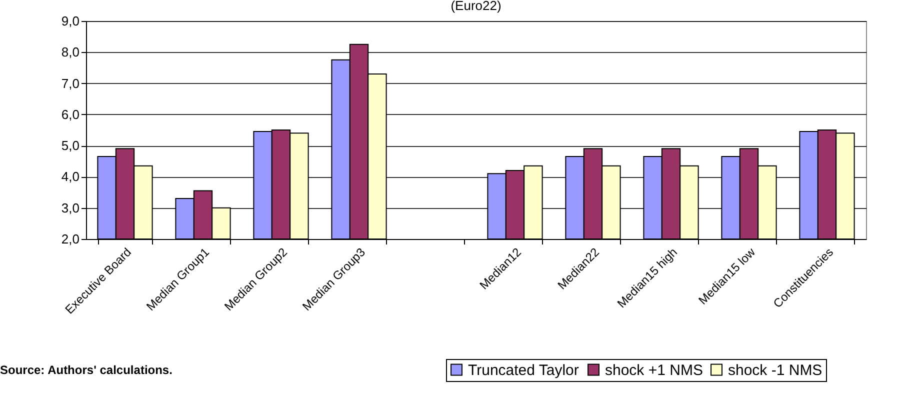  I want to click on legend-label: shock -1 NMS, so click(775, 370).